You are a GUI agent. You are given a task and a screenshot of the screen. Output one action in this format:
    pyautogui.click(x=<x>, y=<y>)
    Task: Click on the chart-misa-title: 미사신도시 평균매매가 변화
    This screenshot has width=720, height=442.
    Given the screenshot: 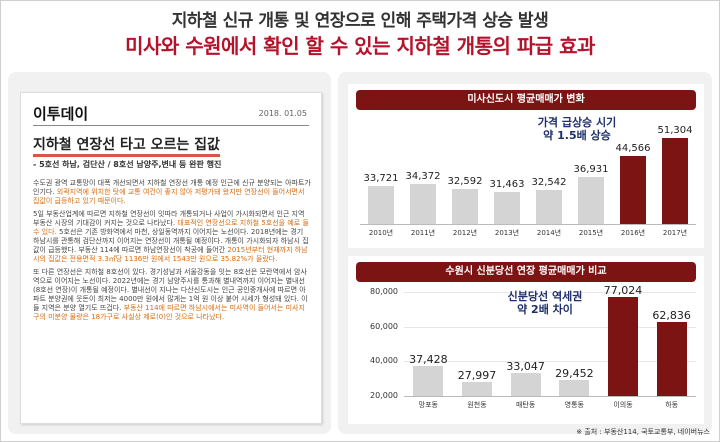 What is the action you would take?
    pyautogui.click(x=526, y=100)
    